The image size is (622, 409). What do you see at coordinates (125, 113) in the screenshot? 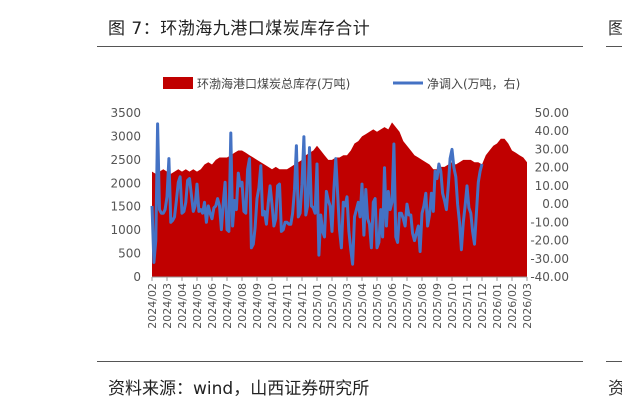
I see `left-tick-label: 3500` at bounding box center [125, 113].